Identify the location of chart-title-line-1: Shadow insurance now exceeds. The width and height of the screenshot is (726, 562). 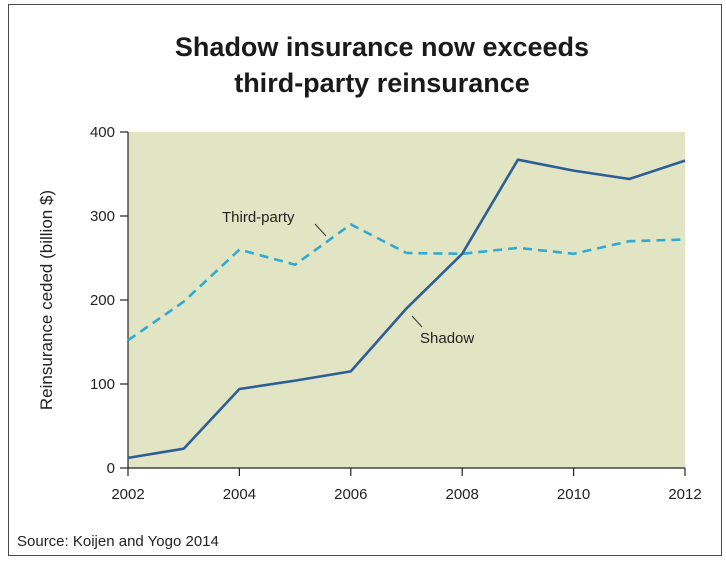
(382, 47).